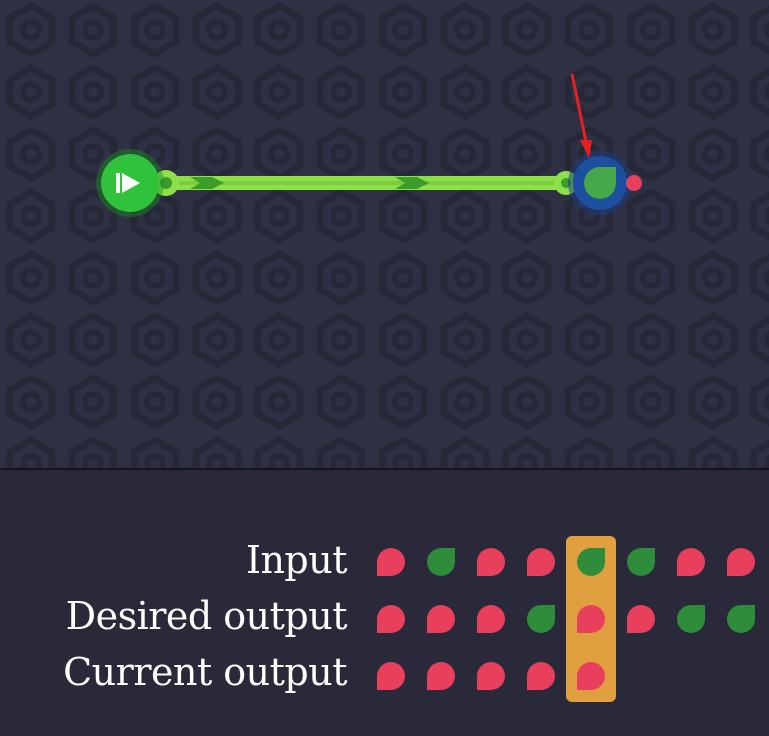  What do you see at coordinates (634, 183) in the screenshot?
I see `sink-output-port` at bounding box center [634, 183].